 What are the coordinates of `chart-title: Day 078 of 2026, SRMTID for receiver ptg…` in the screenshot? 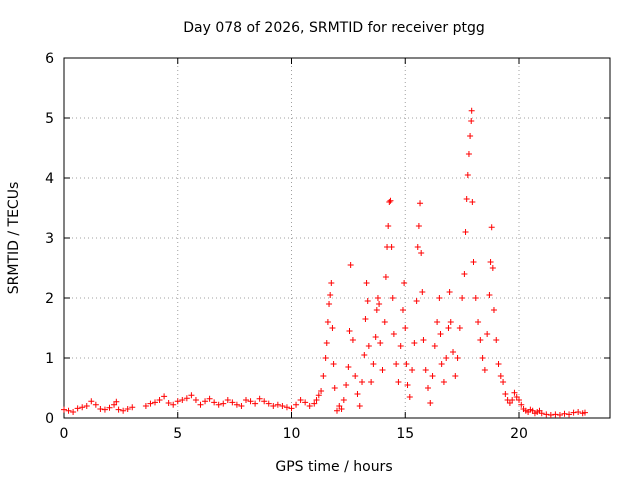 It's located at (334, 28).